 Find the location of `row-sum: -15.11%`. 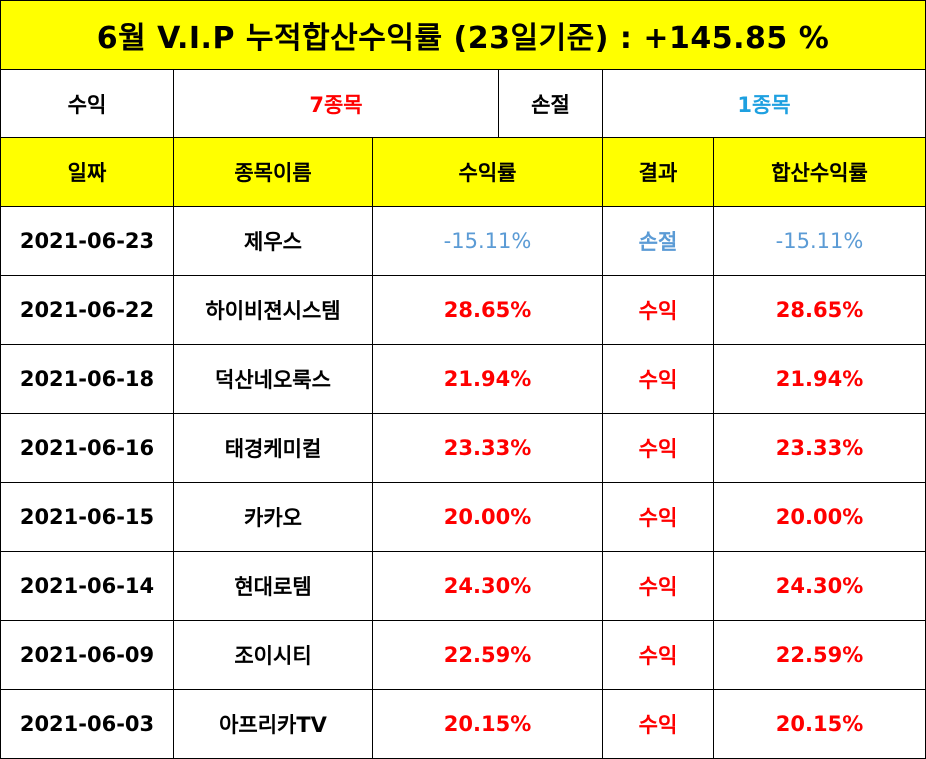

row-sum: -15.11% is located at coordinates (819, 241).